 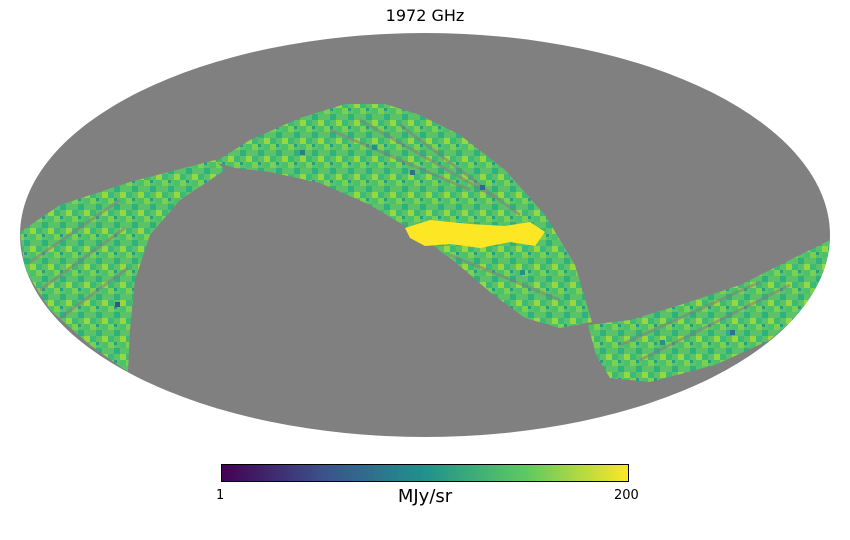 What do you see at coordinates (220, 495) in the screenshot?
I see `colorbar-min-label: 1` at bounding box center [220, 495].